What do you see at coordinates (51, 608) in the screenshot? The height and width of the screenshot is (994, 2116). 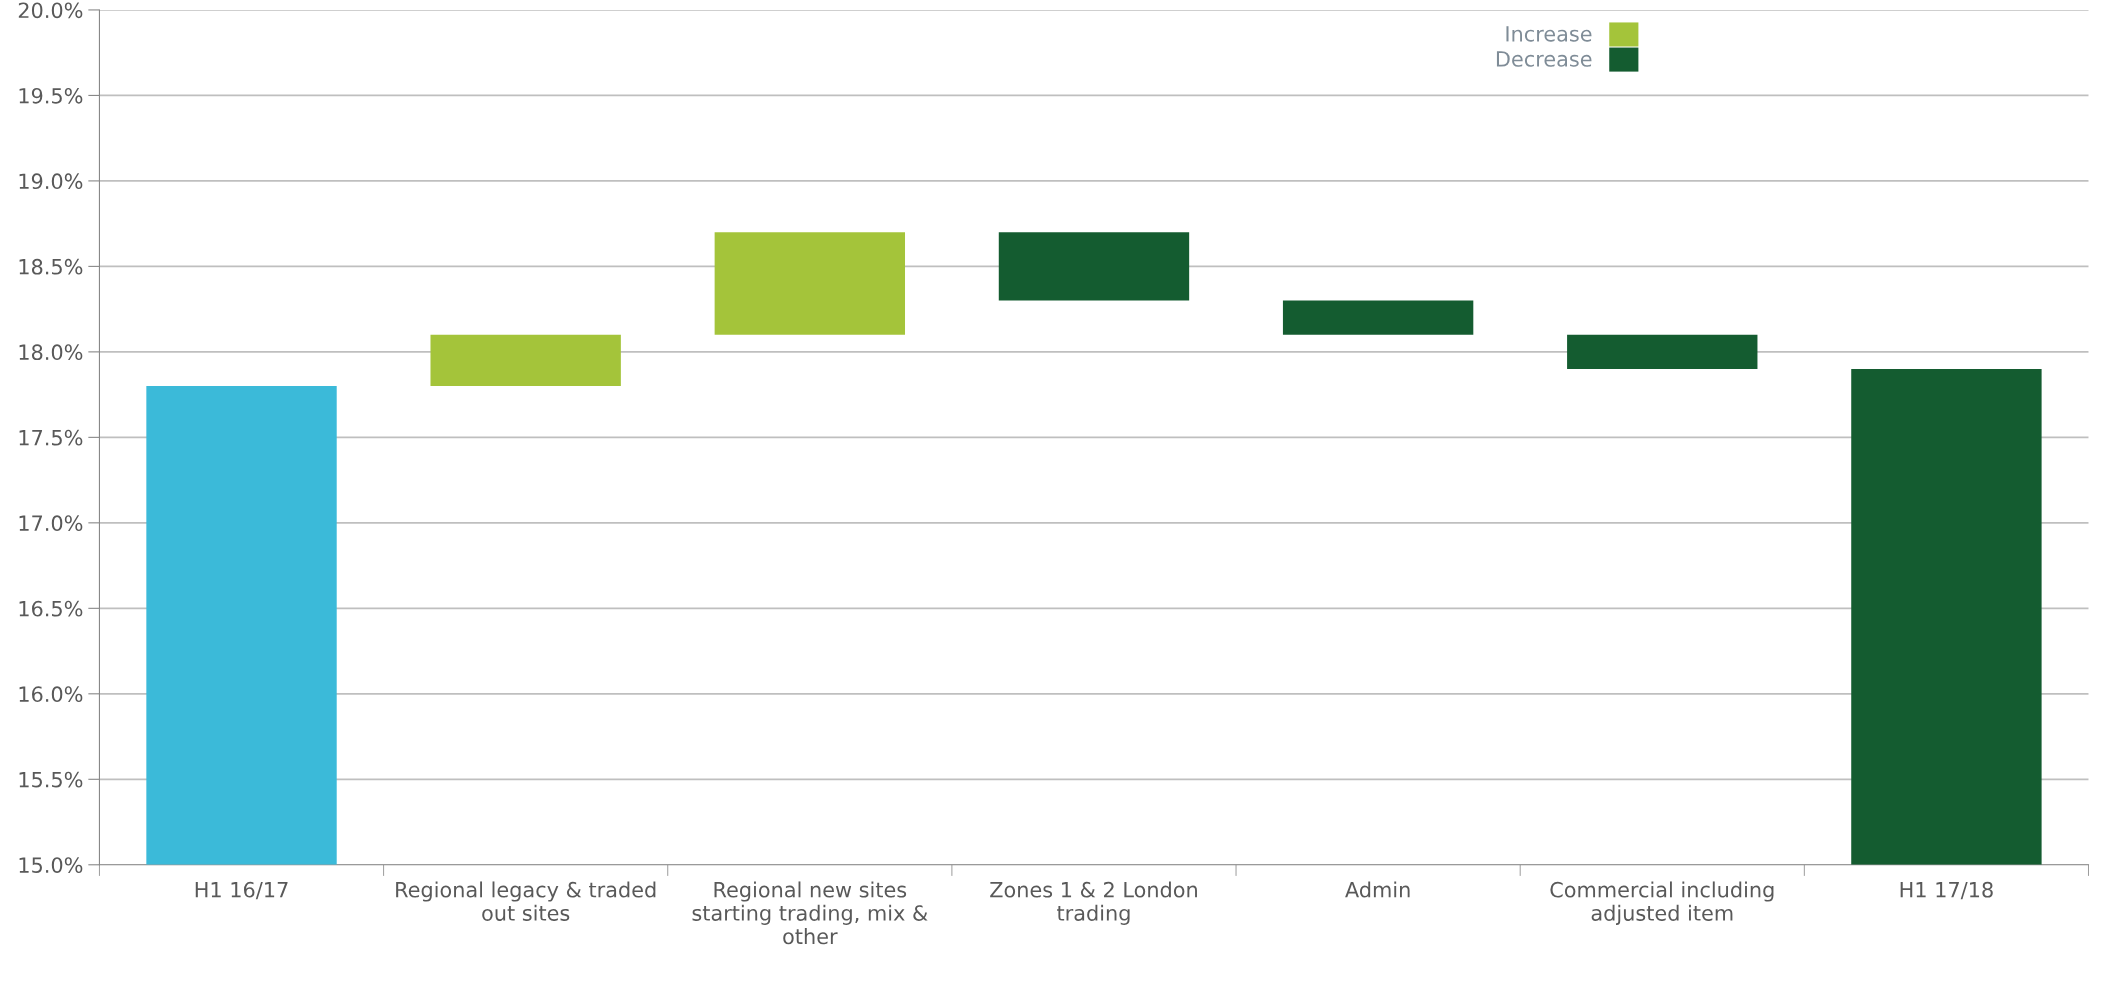 I see `y-tick-label: 16.5%` at bounding box center [51, 608].